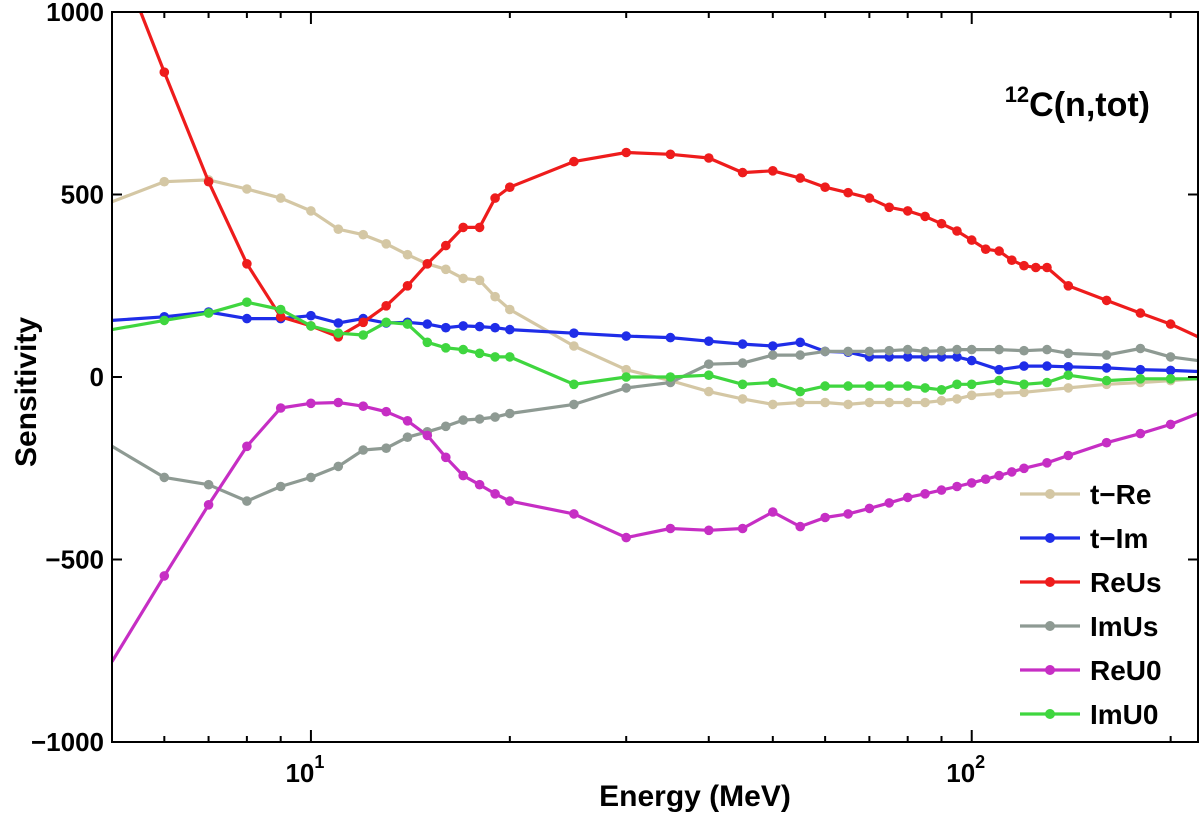 This screenshot has height=818, width=1200. What do you see at coordinates (1089, 714) in the screenshot?
I see `legend-item: ImU0` at bounding box center [1089, 714].